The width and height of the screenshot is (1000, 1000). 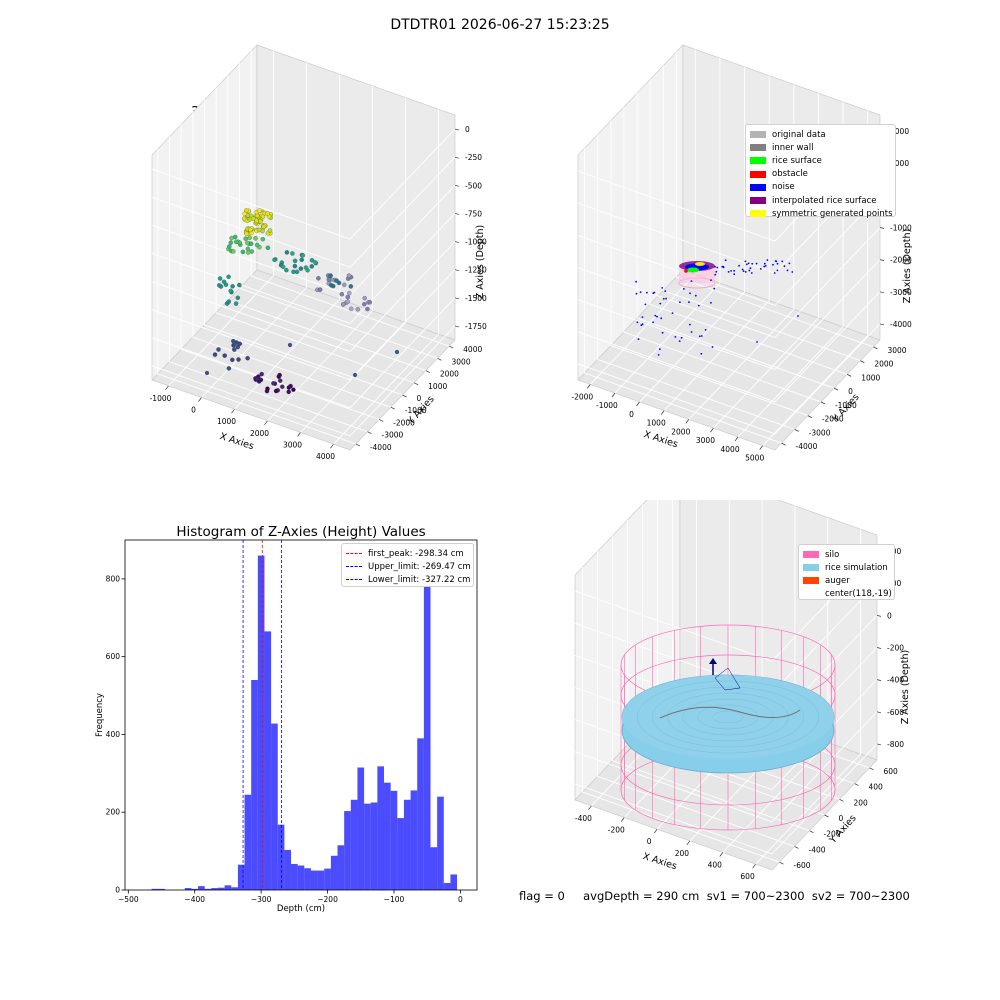 I want to click on simulation-z-tick-label: -800, so click(x=895, y=744).